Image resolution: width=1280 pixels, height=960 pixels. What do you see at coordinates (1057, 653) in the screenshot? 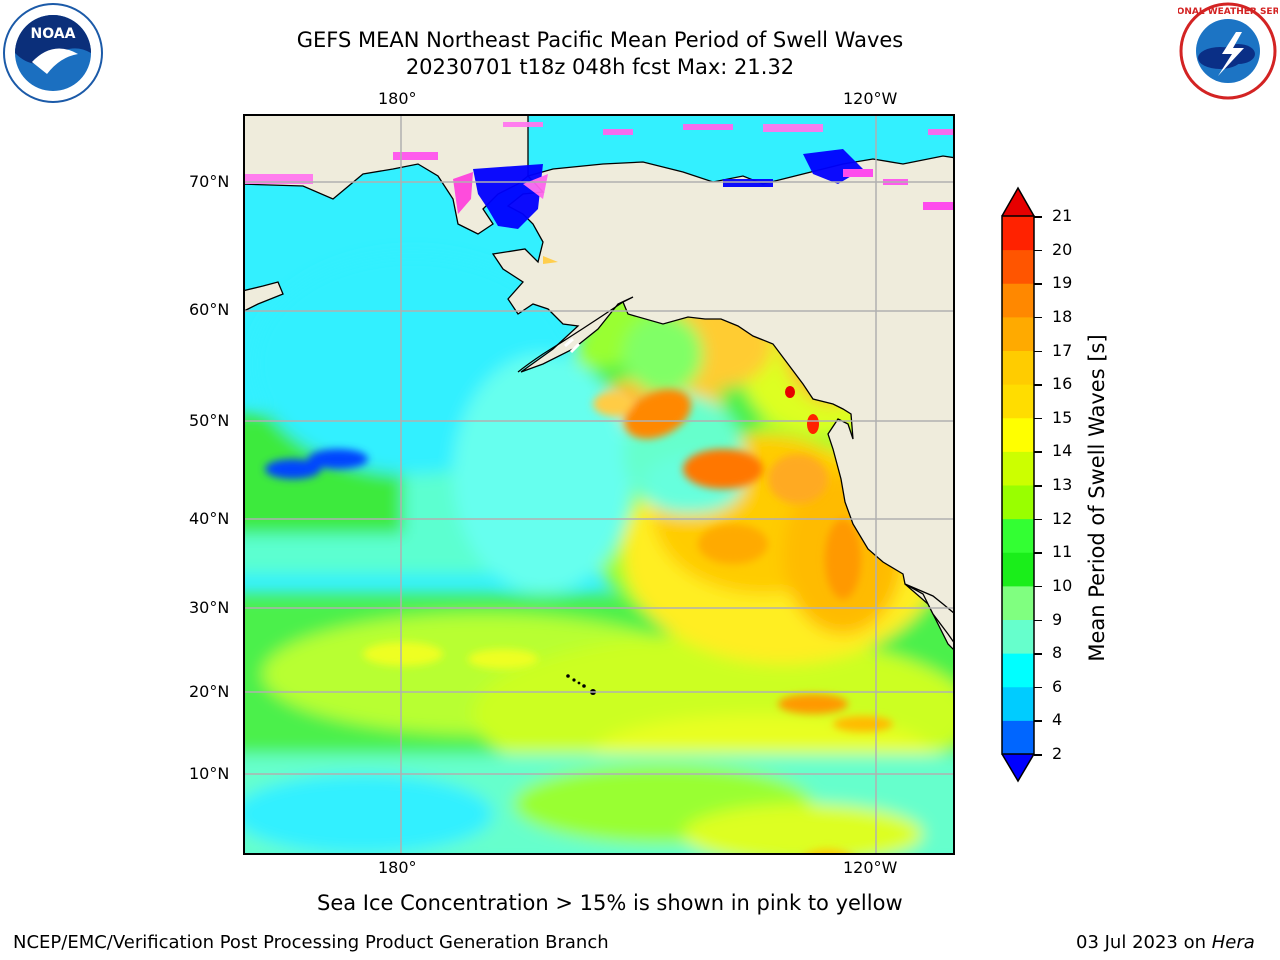
I see `colorbar-tick-label: 8` at bounding box center [1057, 653].